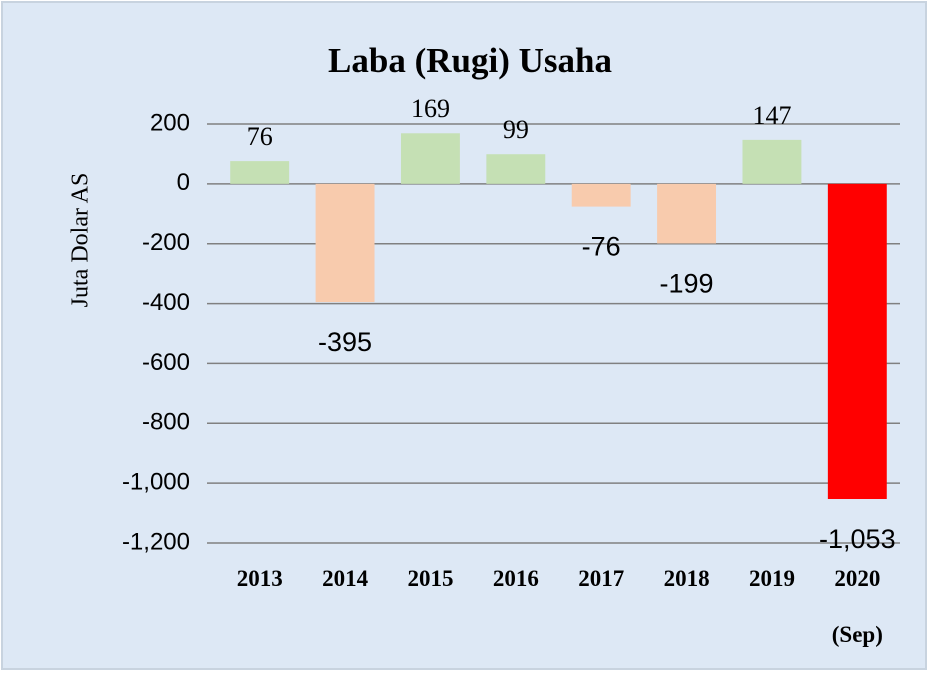  Describe the element at coordinates (771, 115) in the screenshot. I see `data-label: 147` at that location.